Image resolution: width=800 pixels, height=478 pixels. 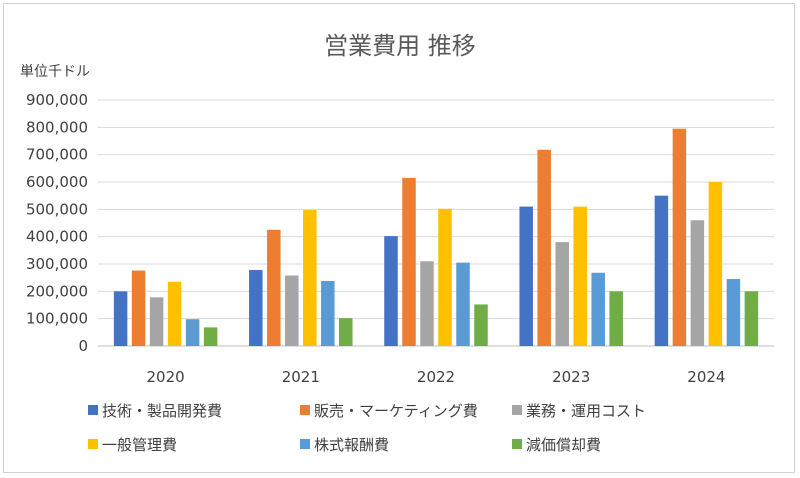 I want to click on legend-label: 業務・運用コスト, so click(x=586, y=411).